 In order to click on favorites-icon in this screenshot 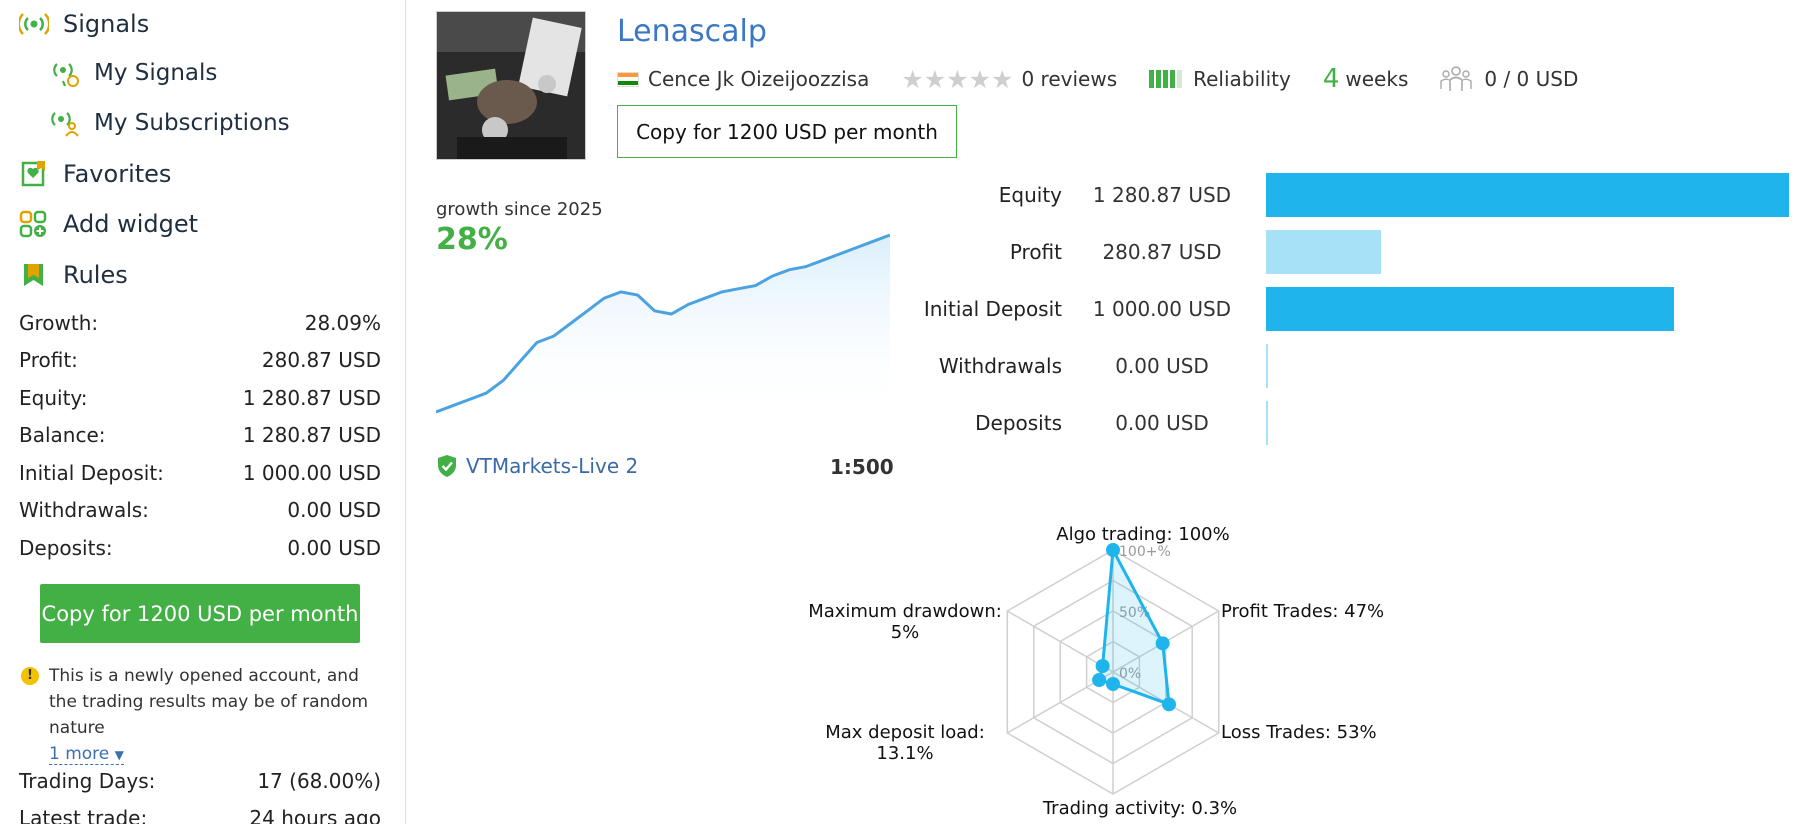, I will do `click(33, 174)`.